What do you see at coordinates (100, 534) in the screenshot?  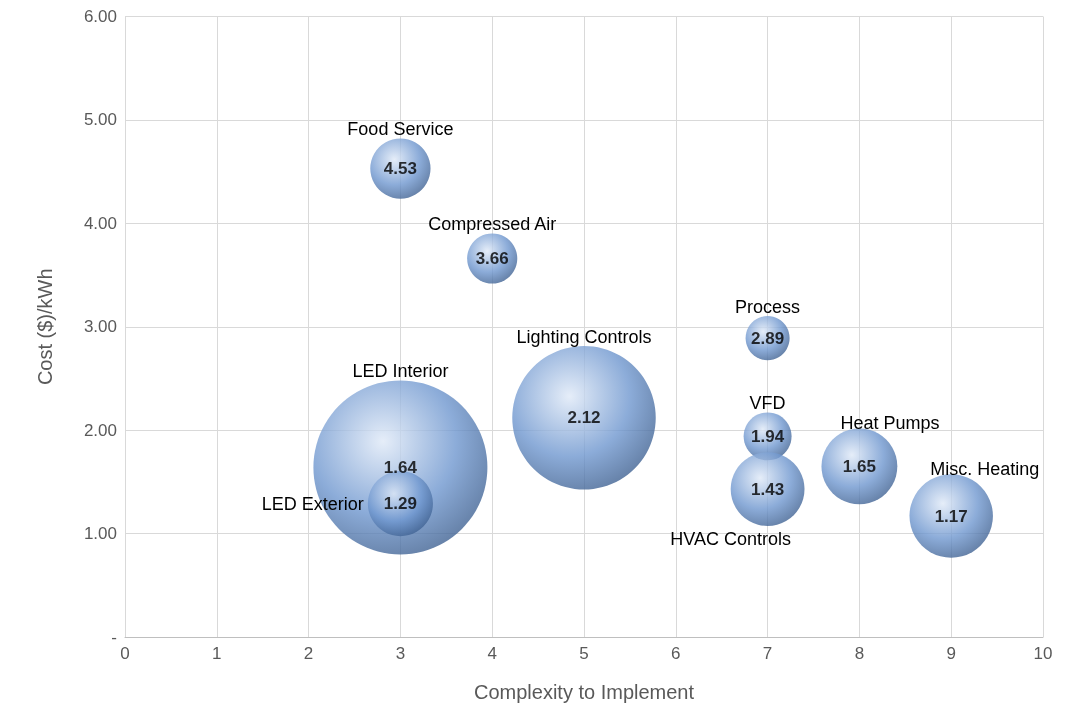 I see `y-tick-label: 1.00` at bounding box center [100, 534].